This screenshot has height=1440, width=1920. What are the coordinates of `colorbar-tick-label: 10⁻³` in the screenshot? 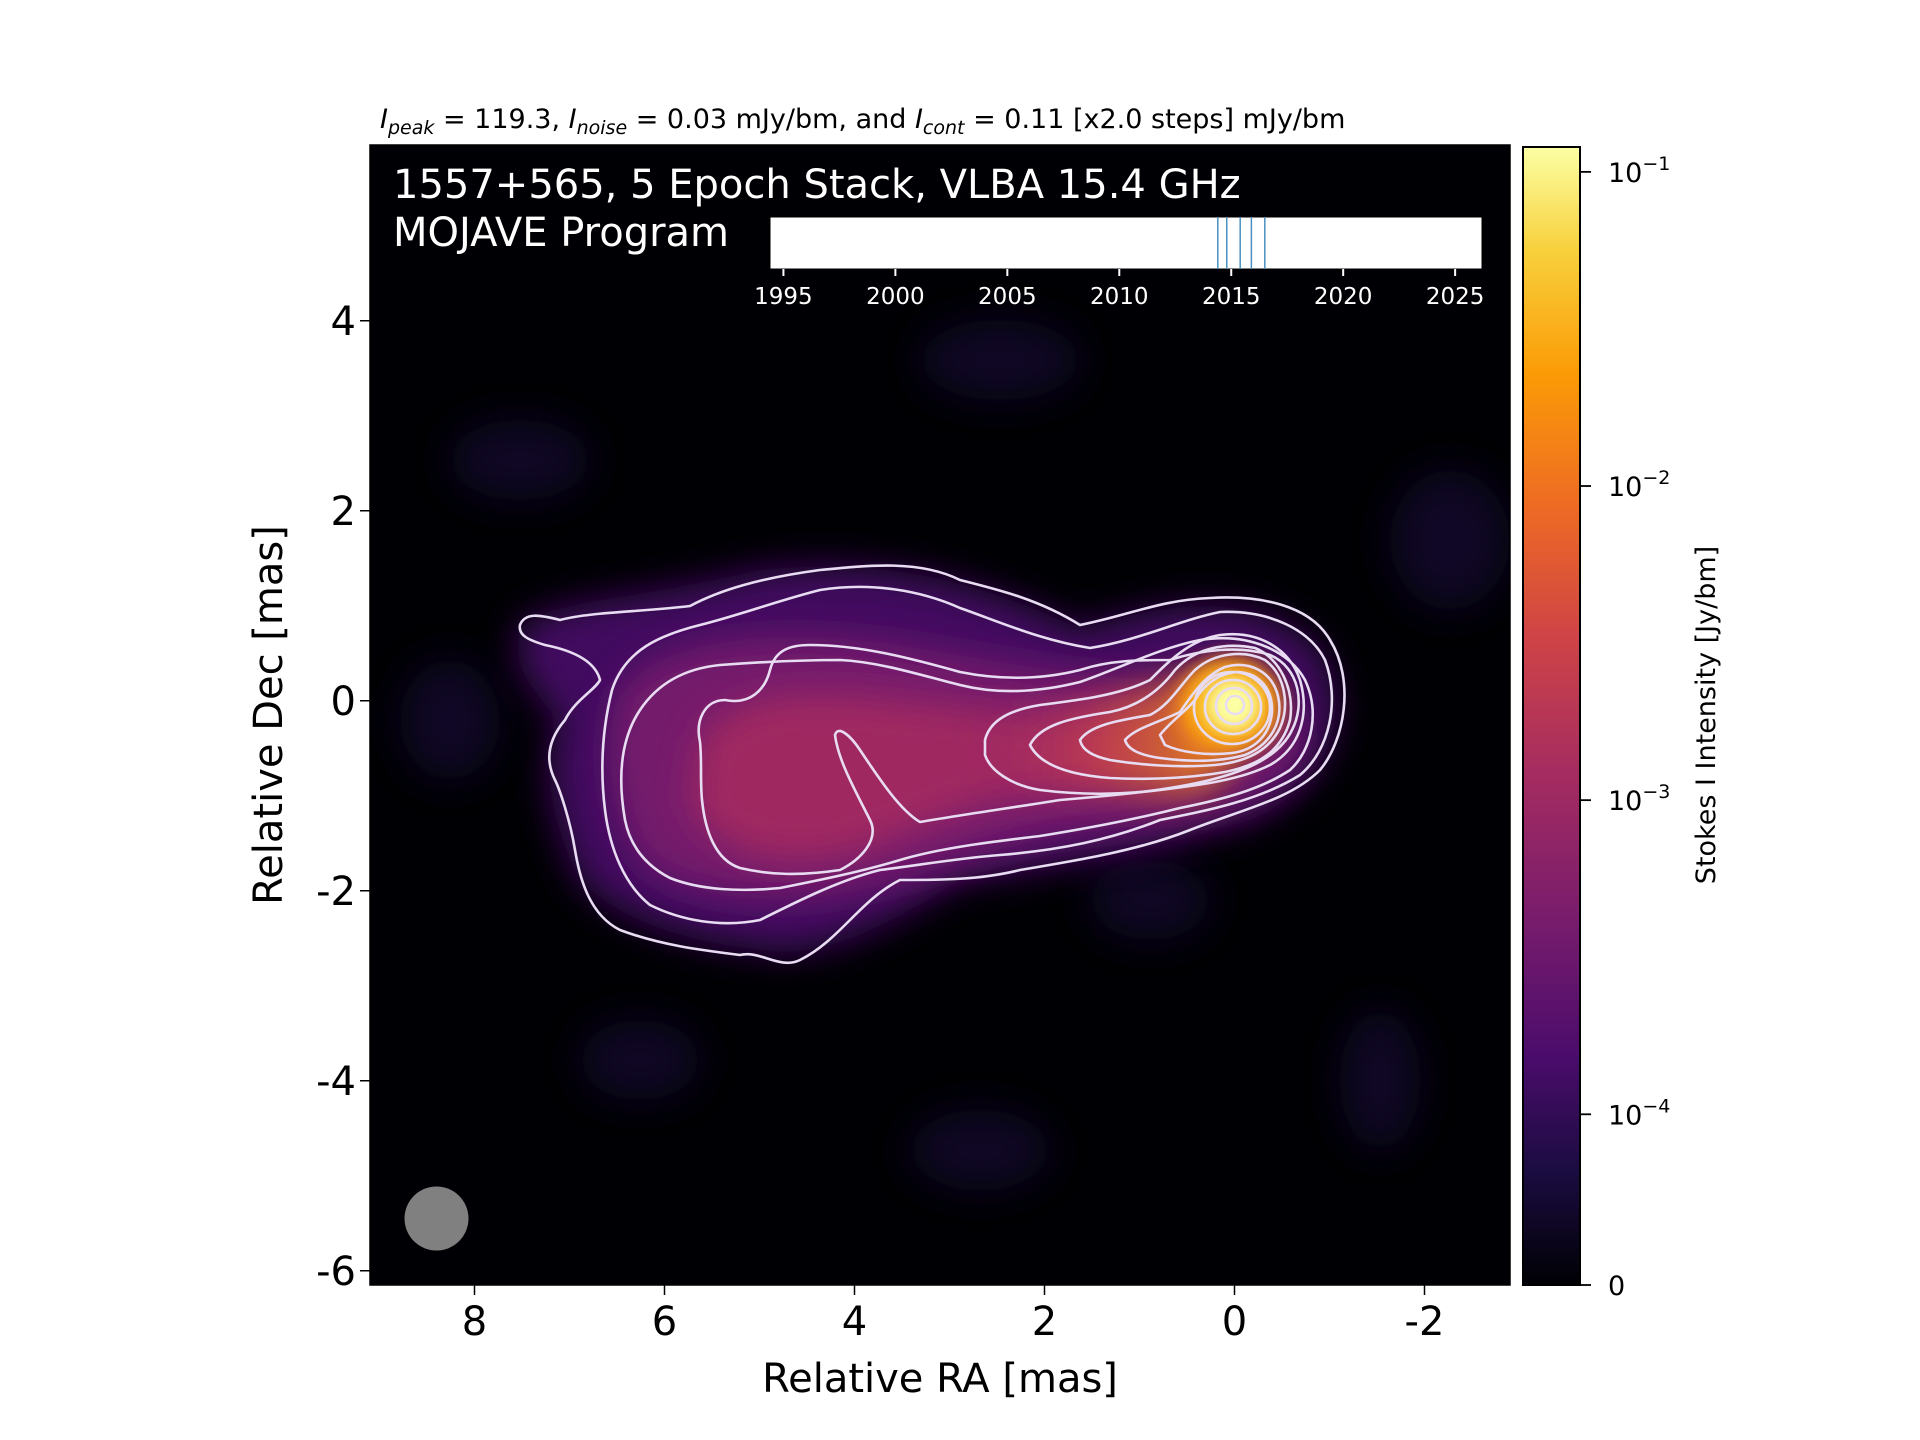 It's located at (1639, 799).